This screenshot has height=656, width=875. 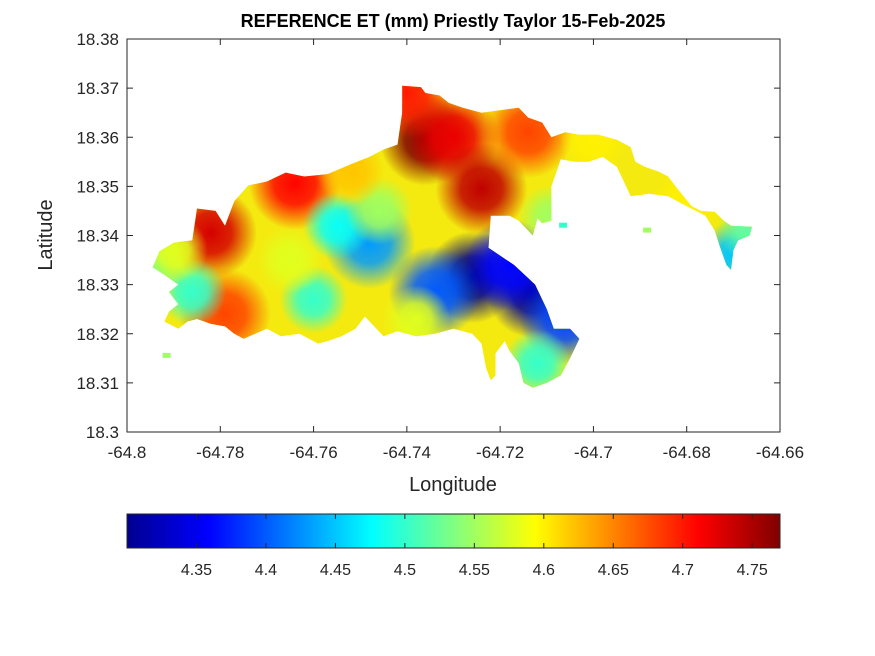 I want to click on x-tick-label: -64.66, so click(x=780, y=452).